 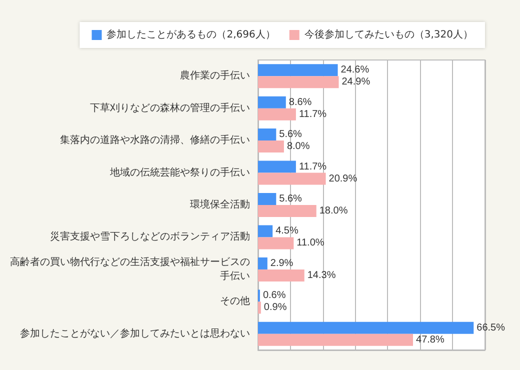 What do you see at coordinates (343, 178) in the screenshot?
I see `data-label: 20.9%` at bounding box center [343, 178].